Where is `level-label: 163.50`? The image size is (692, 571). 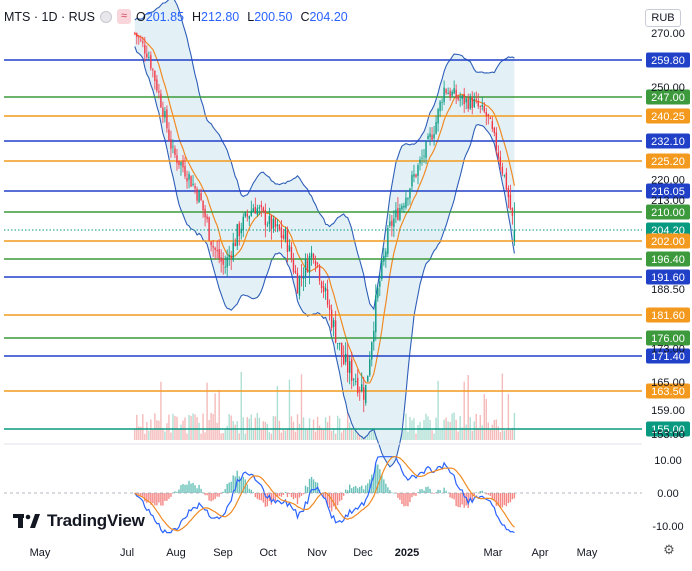 level-label: 163.50 is located at coordinates (668, 392).